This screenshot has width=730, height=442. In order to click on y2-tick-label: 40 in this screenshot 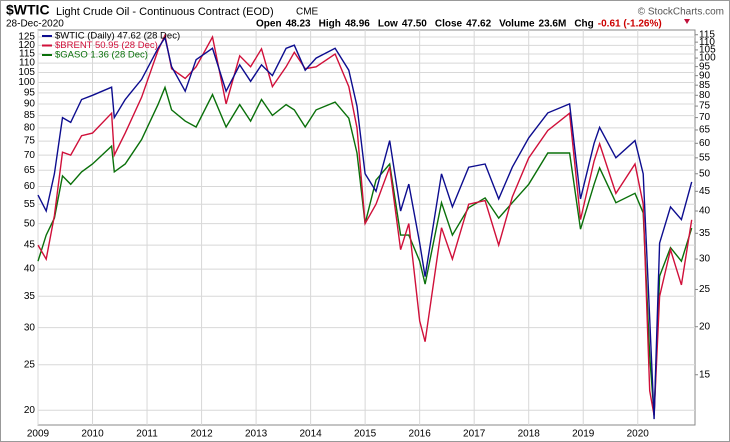, I will do `click(705, 211)`.